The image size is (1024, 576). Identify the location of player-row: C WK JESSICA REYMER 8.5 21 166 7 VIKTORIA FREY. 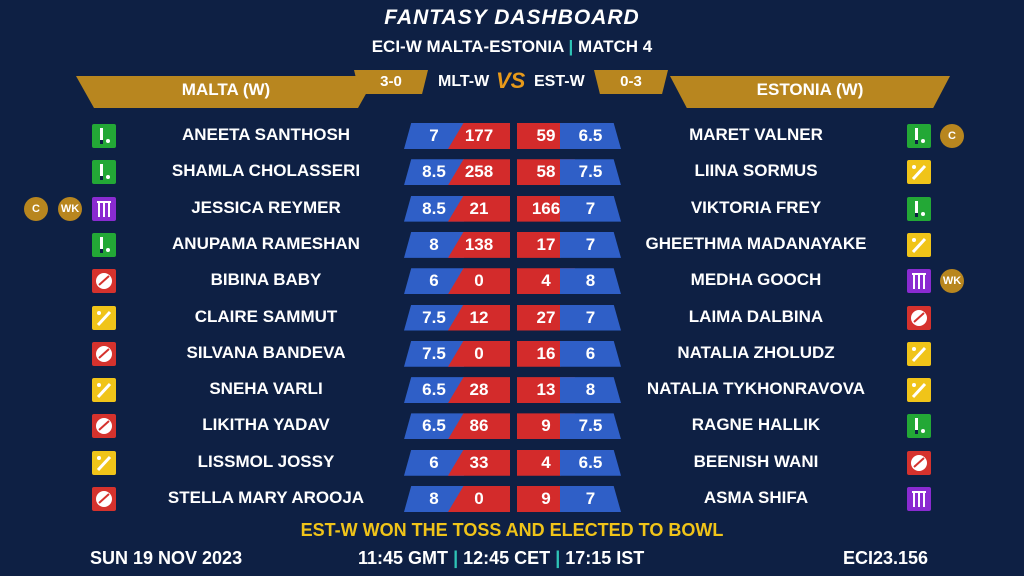
(512, 209).